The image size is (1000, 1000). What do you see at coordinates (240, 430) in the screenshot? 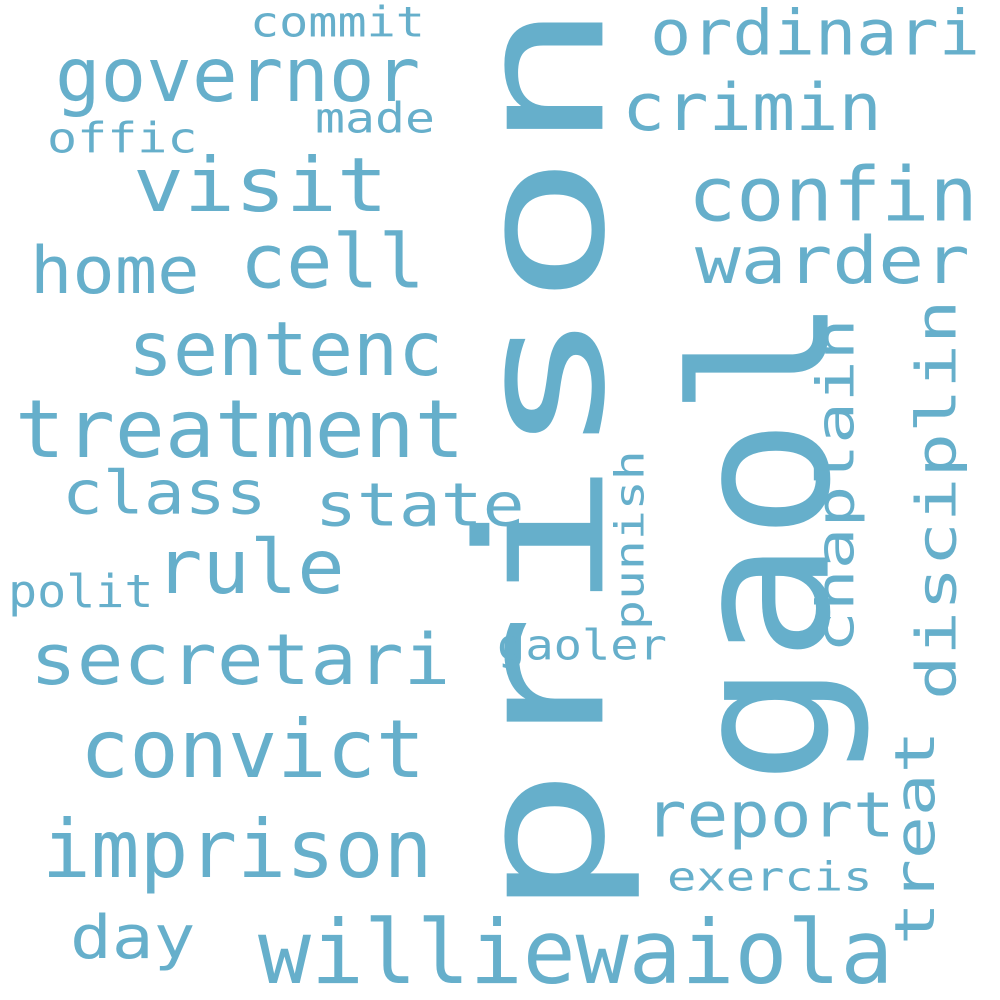
I see `word-treatment: treatment` at bounding box center [240, 430].